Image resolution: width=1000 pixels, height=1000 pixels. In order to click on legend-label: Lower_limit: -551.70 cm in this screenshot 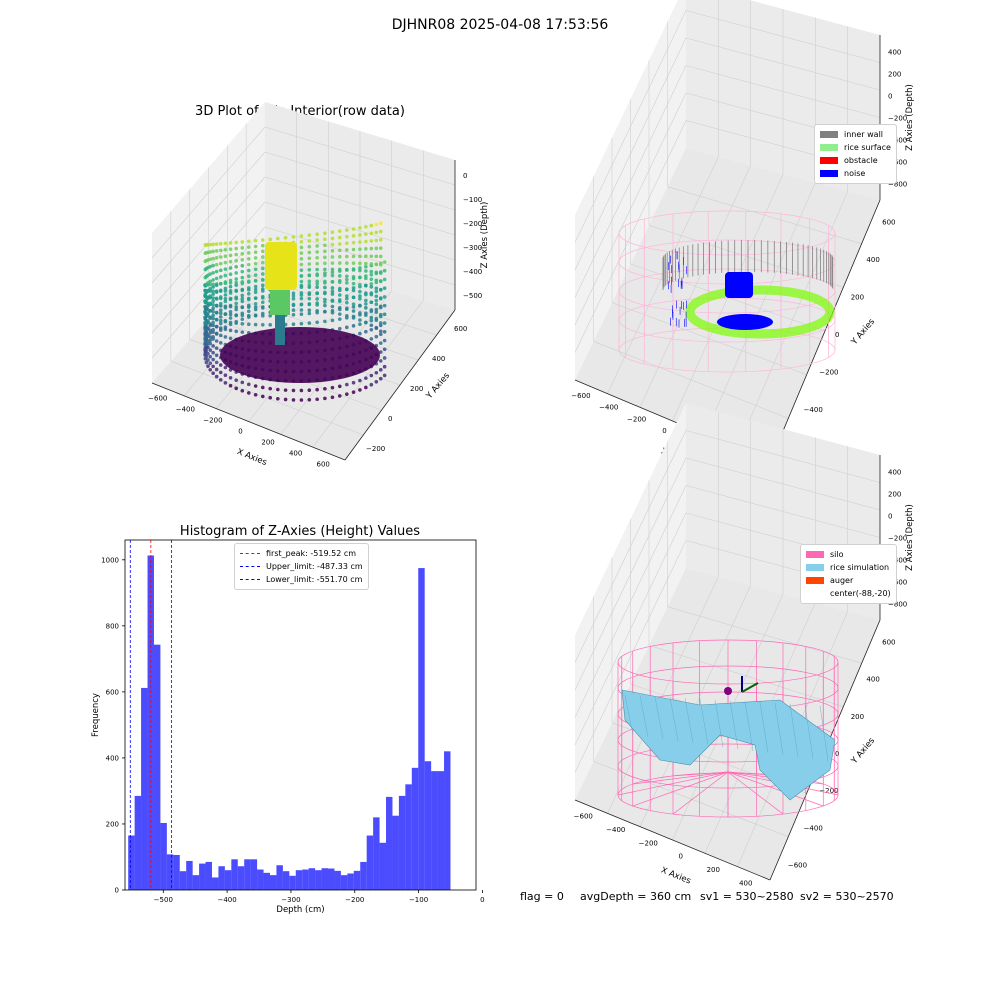, I will do `click(314, 579)`.